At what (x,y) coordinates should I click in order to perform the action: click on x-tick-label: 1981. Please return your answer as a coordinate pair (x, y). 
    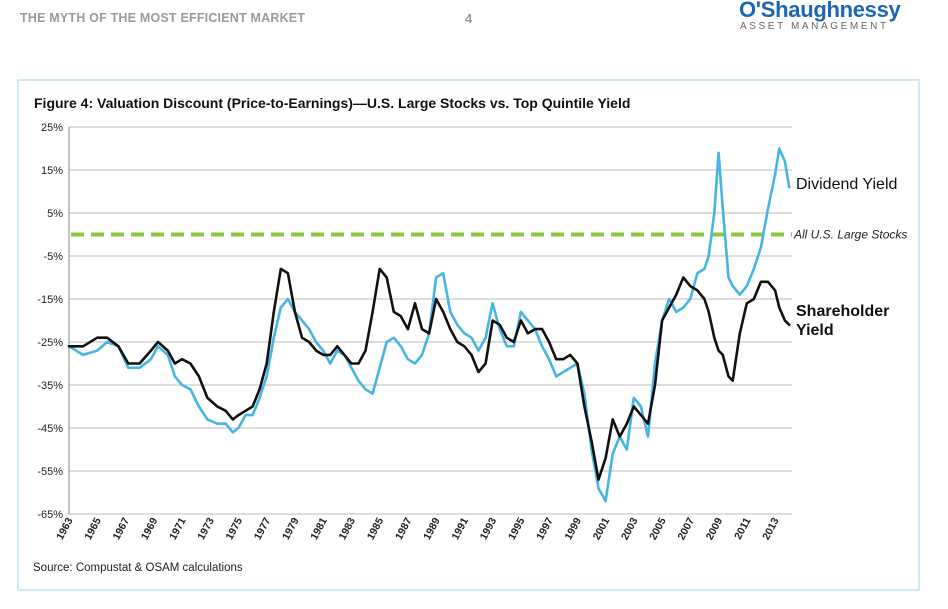
    Looking at the image, I should click on (319, 529).